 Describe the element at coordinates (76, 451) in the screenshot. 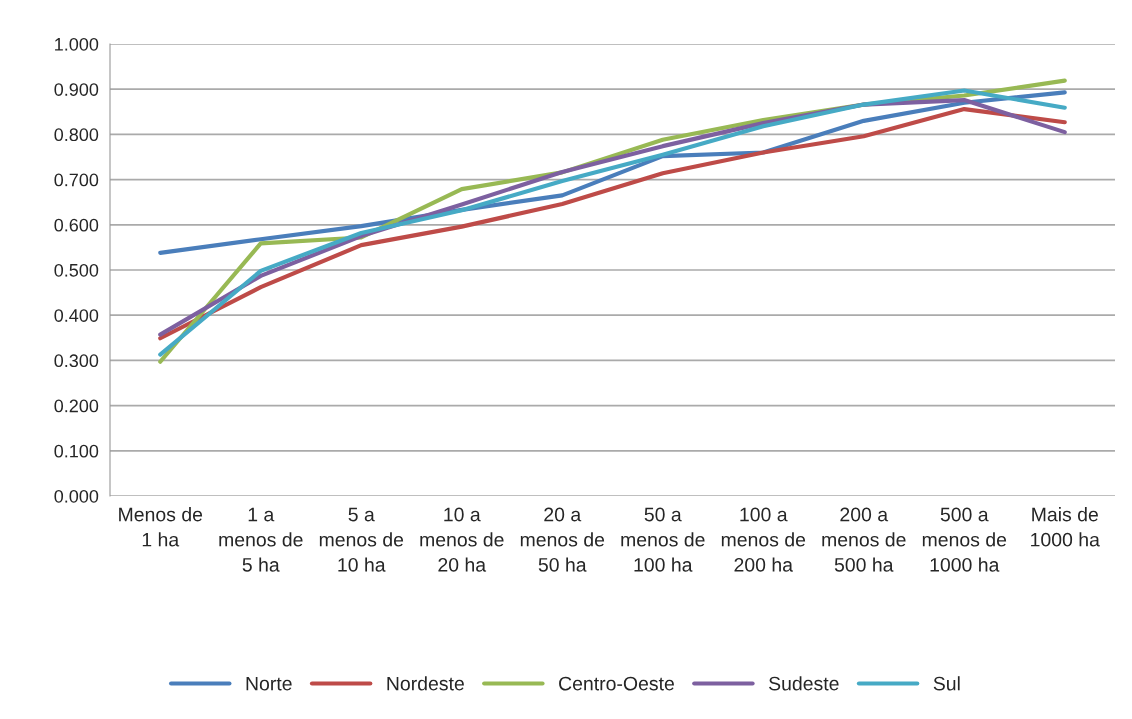

I see `y-tick-label: 0.100` at that location.